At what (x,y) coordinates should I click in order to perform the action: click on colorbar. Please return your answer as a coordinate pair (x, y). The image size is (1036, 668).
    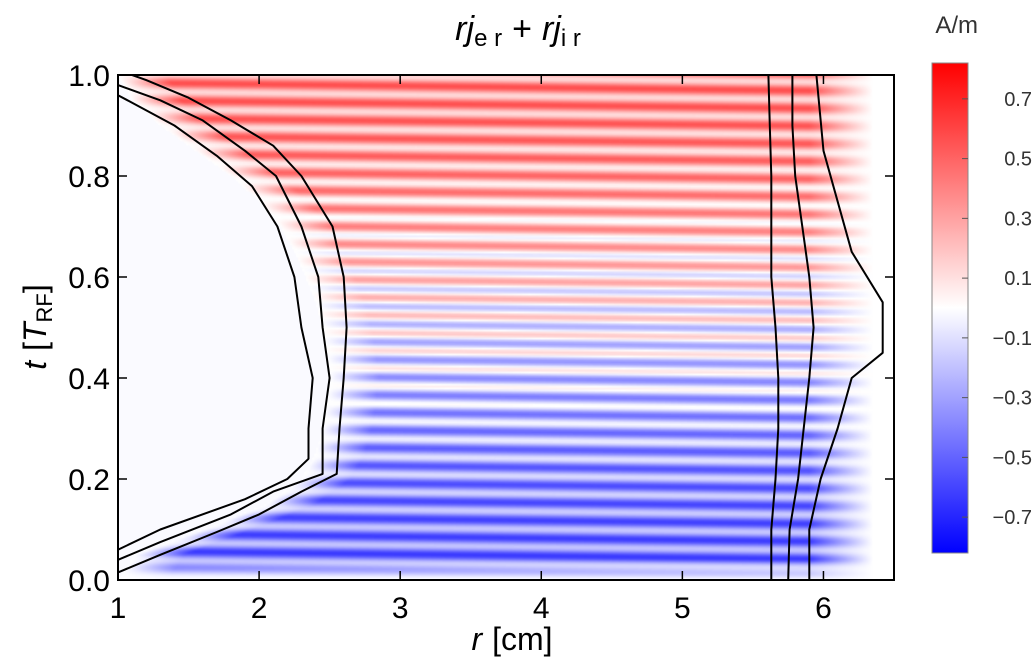
    Looking at the image, I should click on (950, 308).